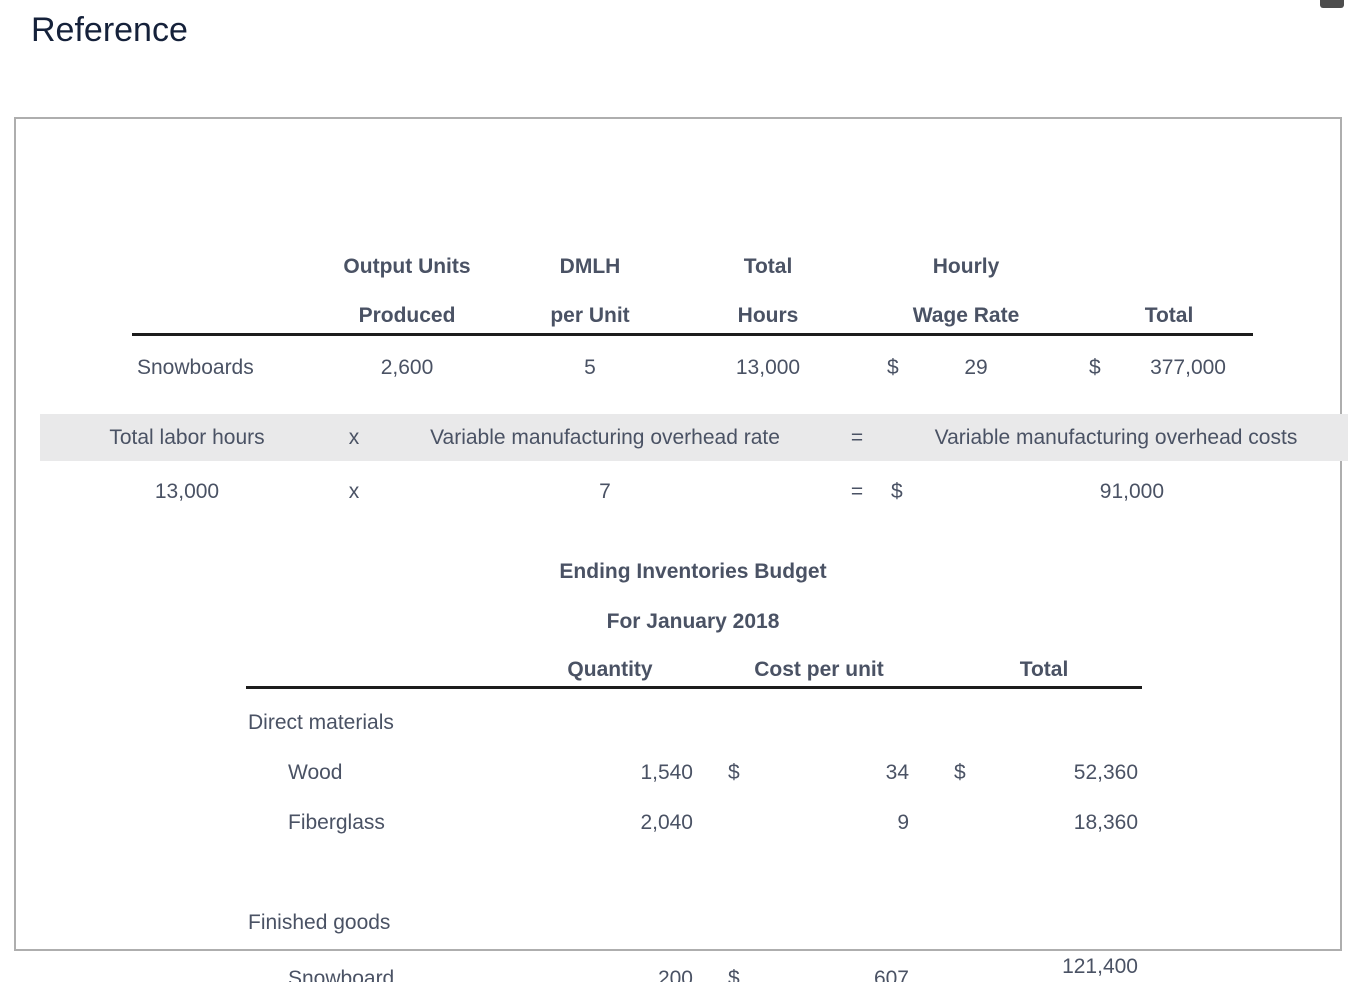 The width and height of the screenshot is (1362, 982). What do you see at coordinates (590, 315) in the screenshot?
I see `column-header-dmlh-line2: per Unit` at bounding box center [590, 315].